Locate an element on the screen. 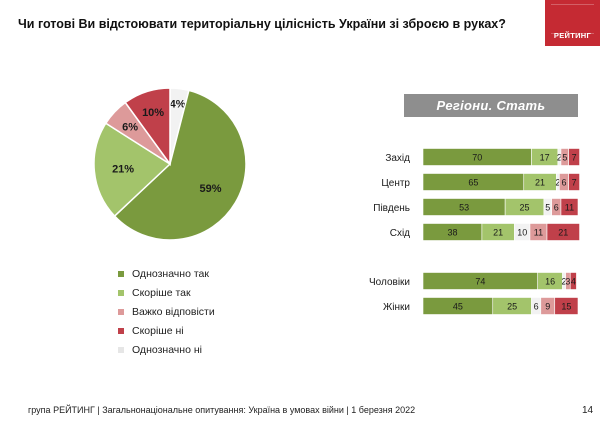  rating-logo: РЕЙТИНГ is located at coordinates (572, 23).